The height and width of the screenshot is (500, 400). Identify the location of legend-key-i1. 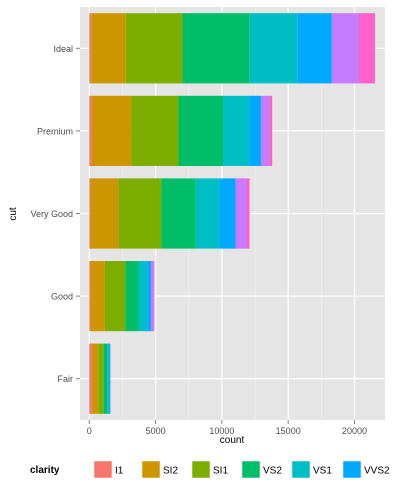
(103, 469).